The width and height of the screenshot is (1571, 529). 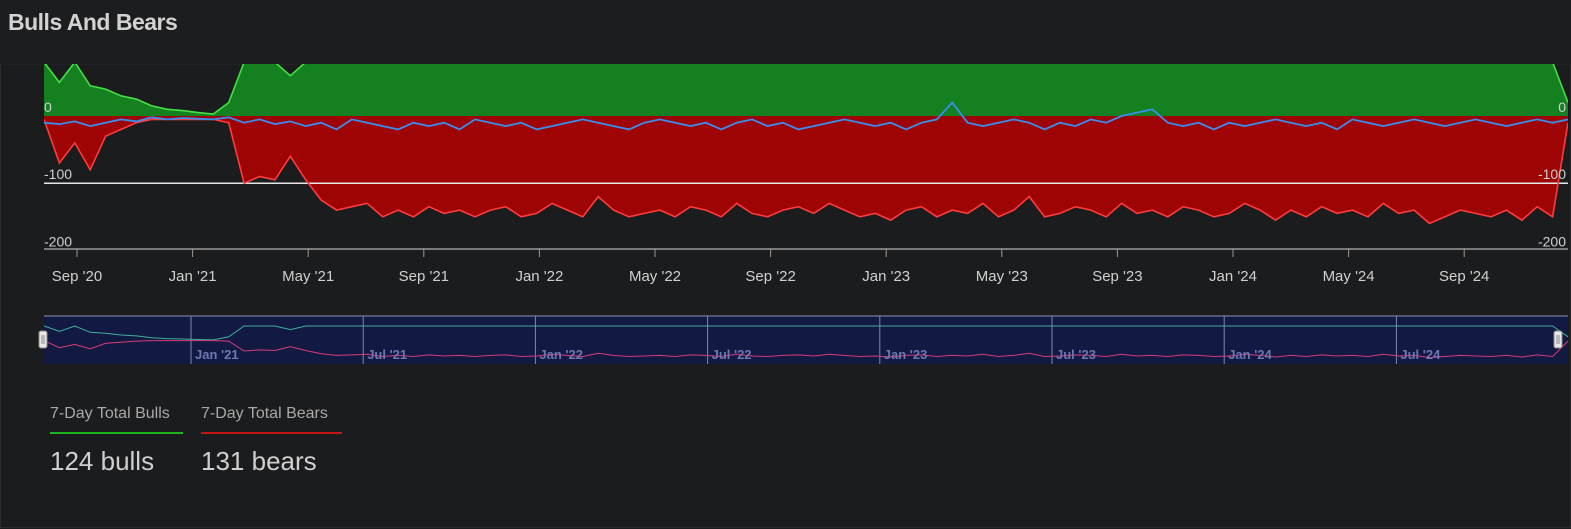 What do you see at coordinates (93, 22) in the screenshot?
I see `chart-title: Bulls And Bears` at bounding box center [93, 22].